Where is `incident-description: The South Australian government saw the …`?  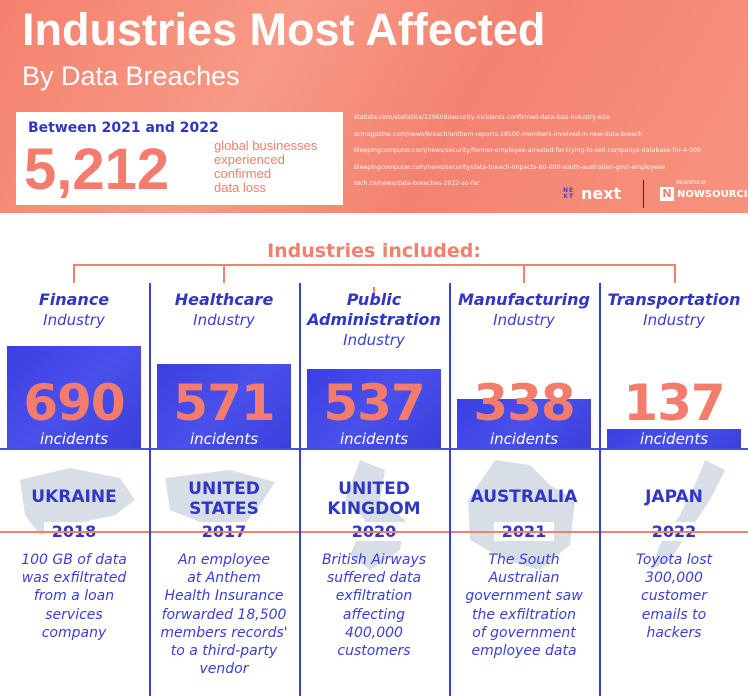
incident-description: The South Australian government saw the … is located at coordinates (524, 606).